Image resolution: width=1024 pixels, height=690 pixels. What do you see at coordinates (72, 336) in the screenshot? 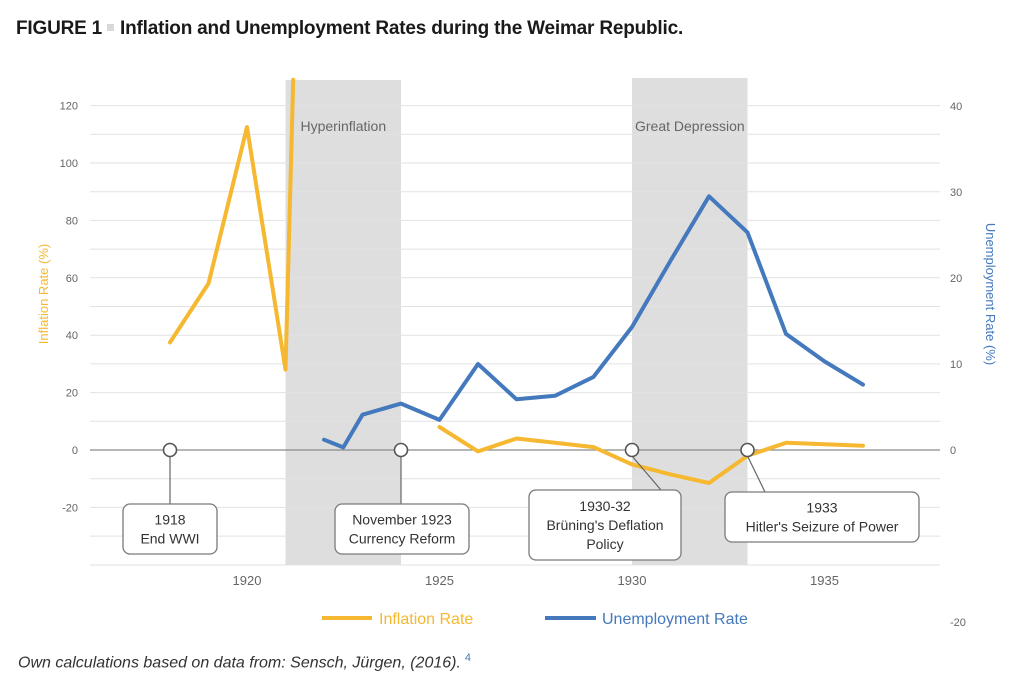
I see `y-tick-label: 40` at bounding box center [72, 336].